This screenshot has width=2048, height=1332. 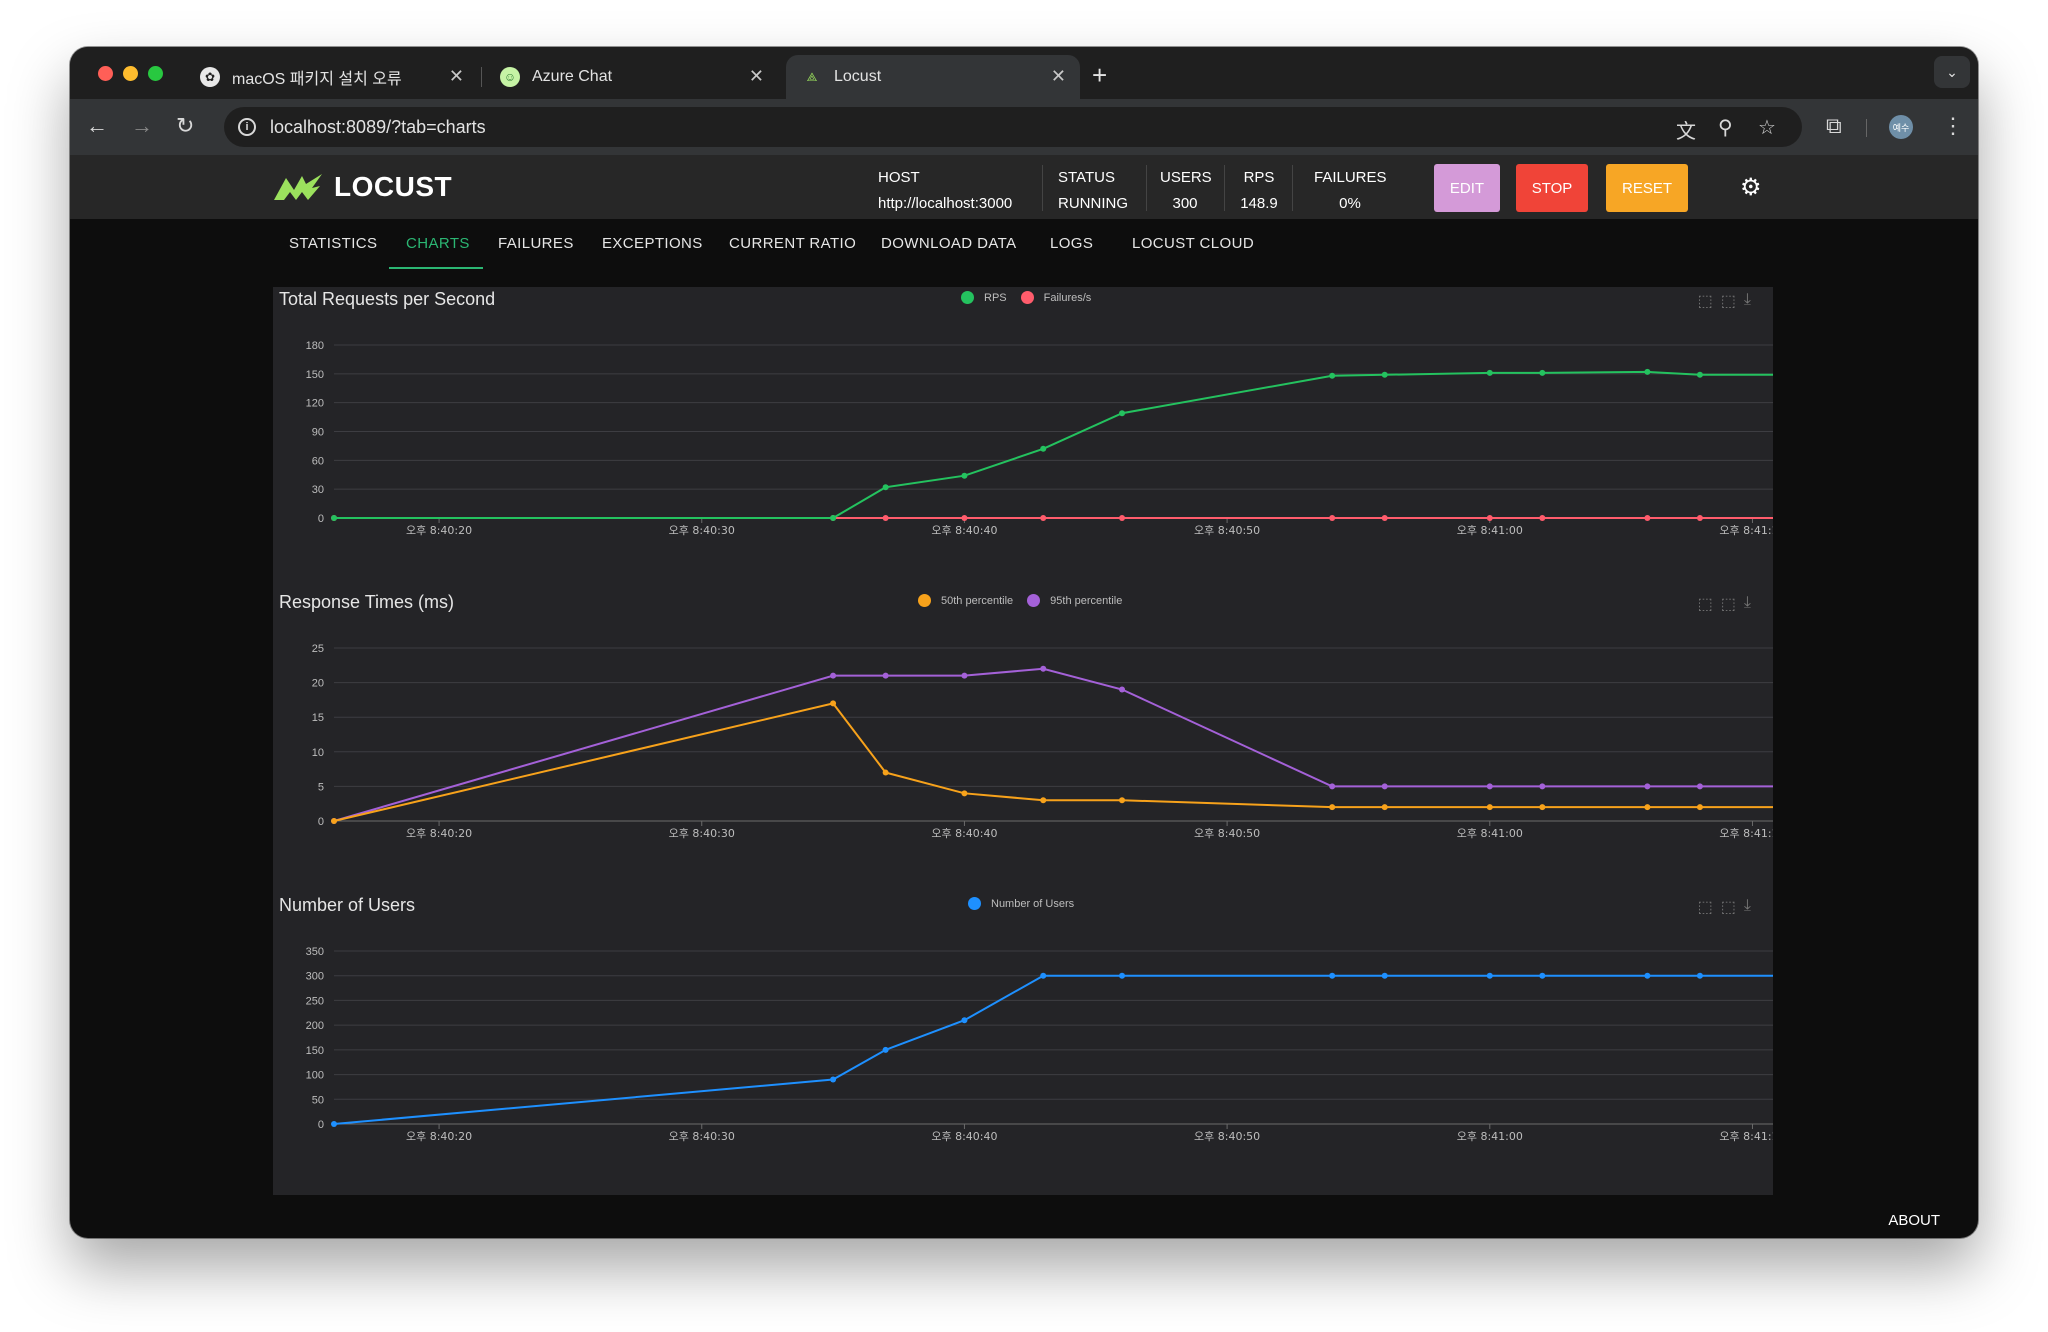 I want to click on tab-failures: FAILURES, so click(x=536, y=243).